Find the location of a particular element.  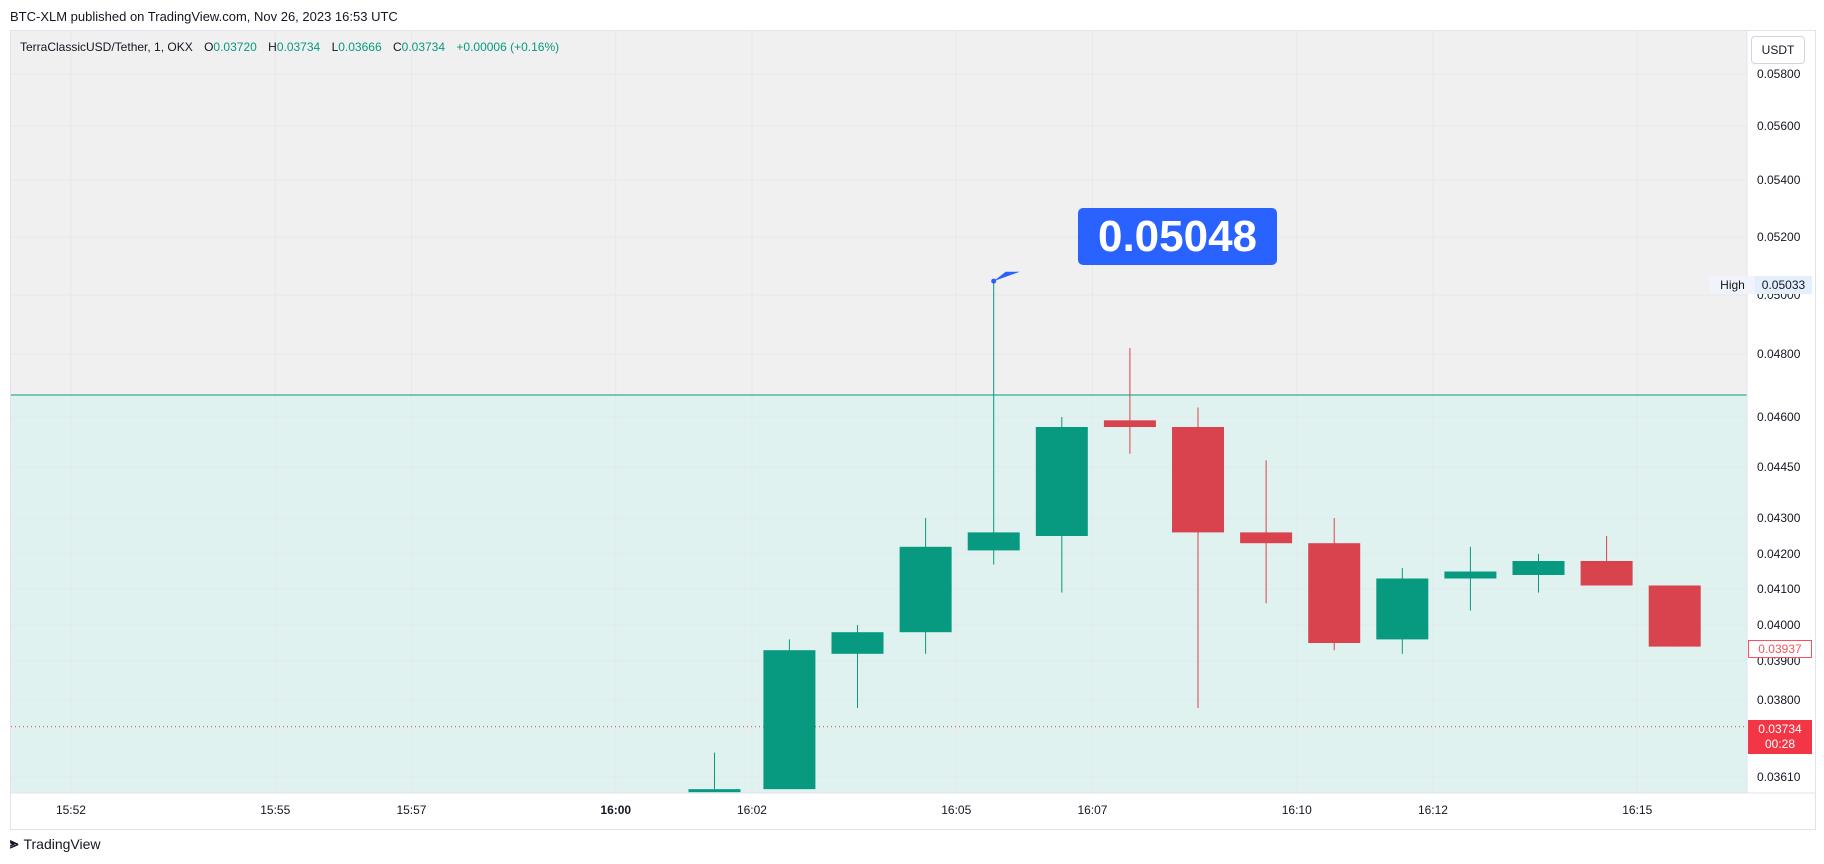

low-value: 0.03666 is located at coordinates (360, 47).